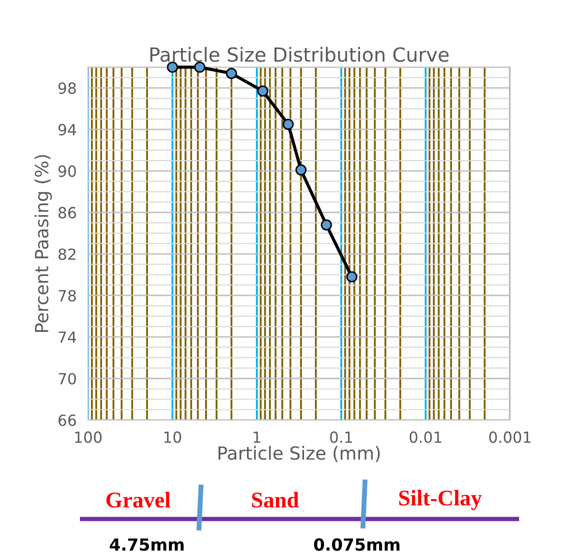 This screenshot has height=560, width=568. Describe the element at coordinates (426, 437) in the screenshot. I see `x-tick-label: 0.01` at that location.